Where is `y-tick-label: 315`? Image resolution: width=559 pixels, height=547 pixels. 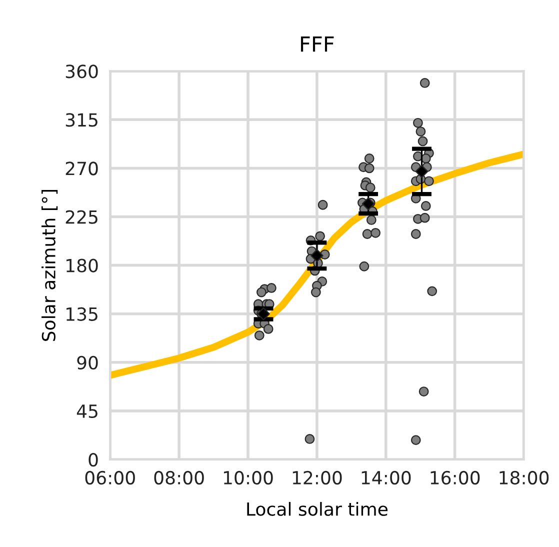 y-tick-label: 315 is located at coordinates (82, 120).